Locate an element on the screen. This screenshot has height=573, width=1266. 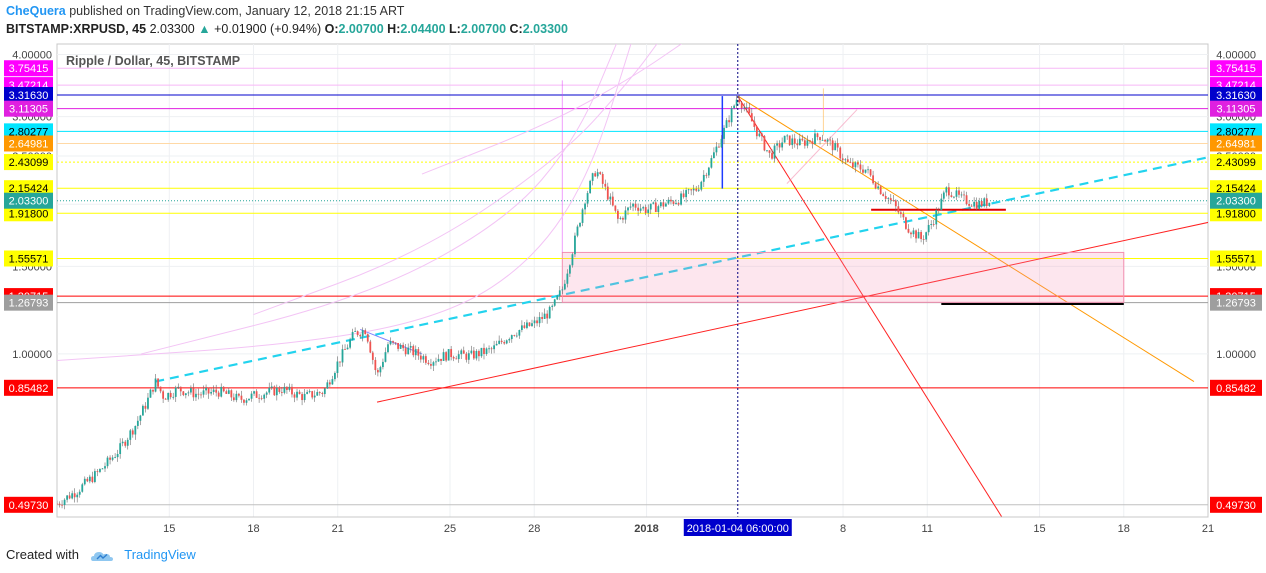
x-tick-label: 11 is located at coordinates (927, 529).